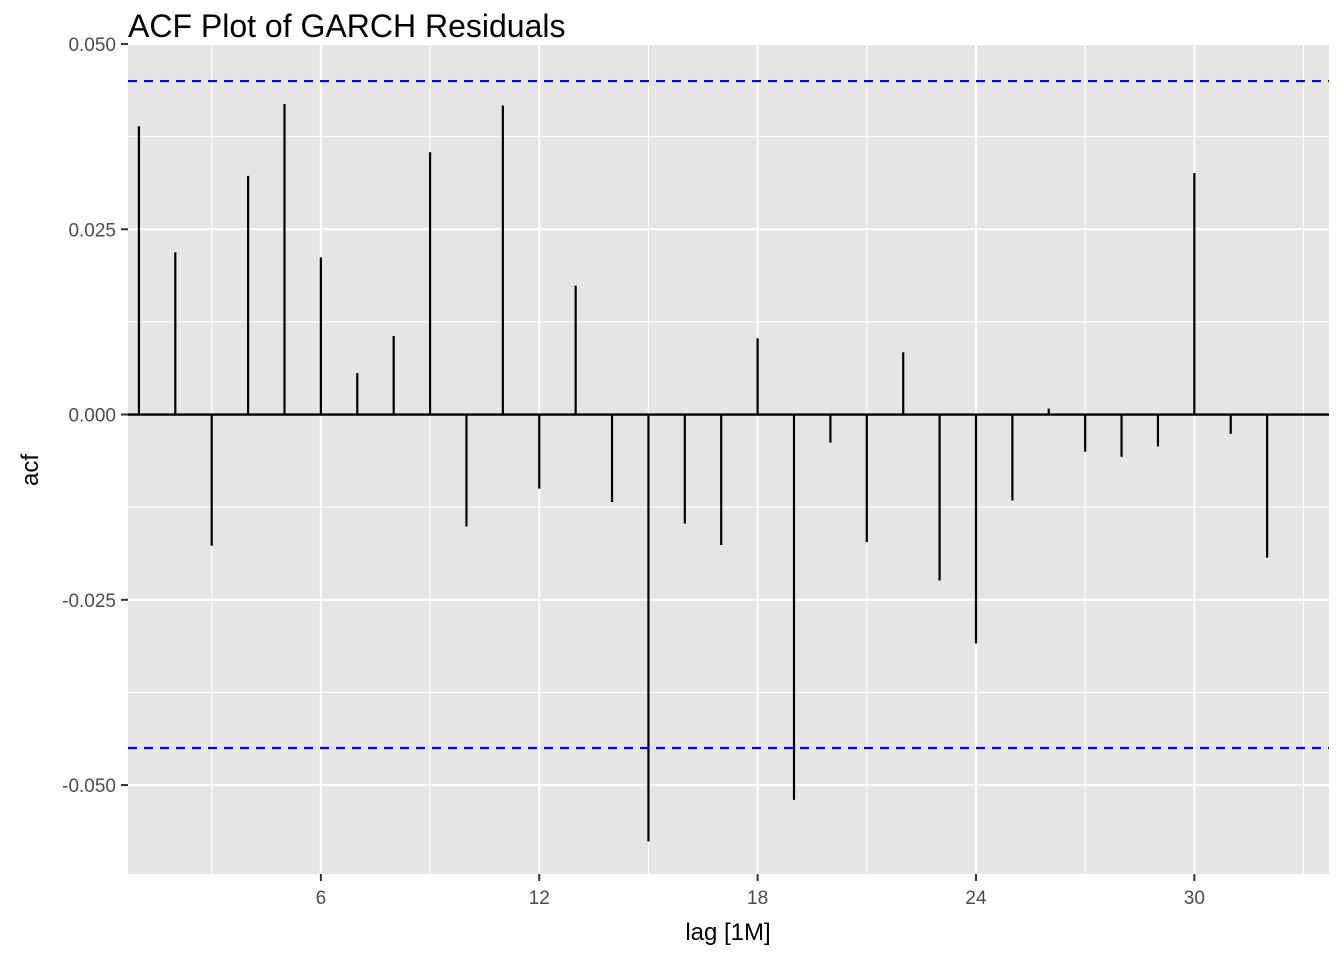 The image size is (1344, 960). Describe the element at coordinates (727, 932) in the screenshot. I see `x-axis-title: lag [1M]` at that location.